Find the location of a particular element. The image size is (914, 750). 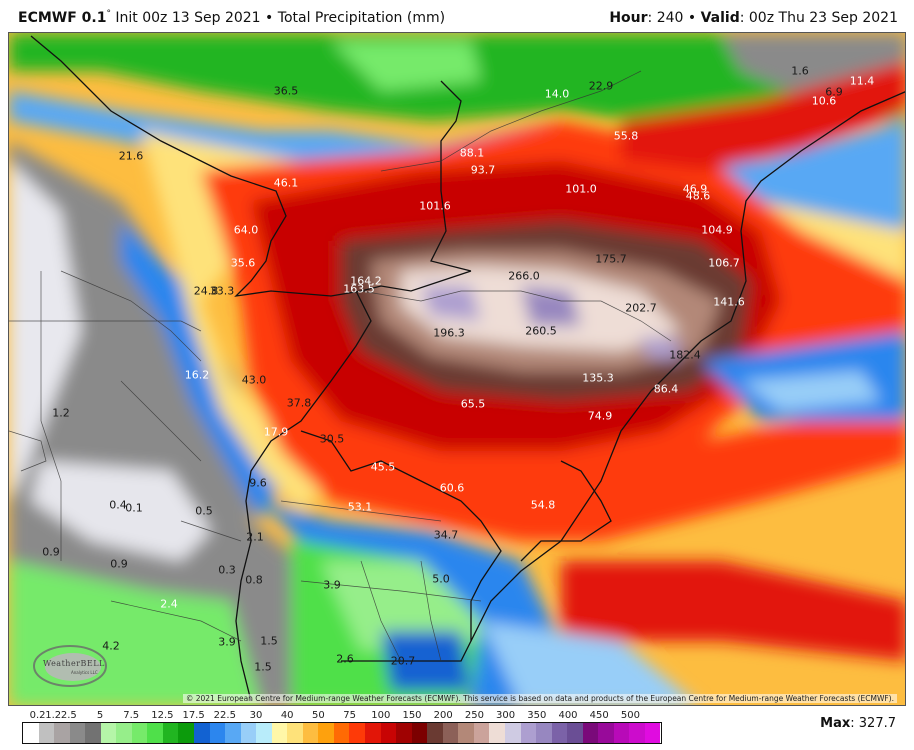

precip-value-label: 164.2 is located at coordinates (366, 281).